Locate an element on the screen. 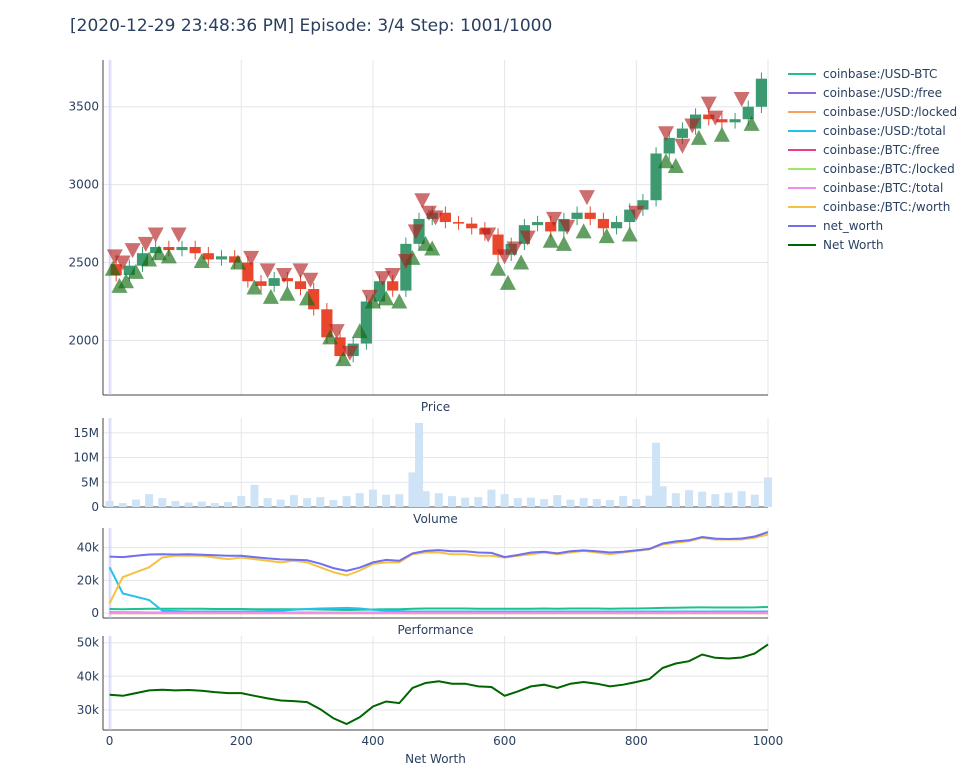 This screenshot has width=973, height=780. legend-item: Net Worth is located at coordinates (836, 245).